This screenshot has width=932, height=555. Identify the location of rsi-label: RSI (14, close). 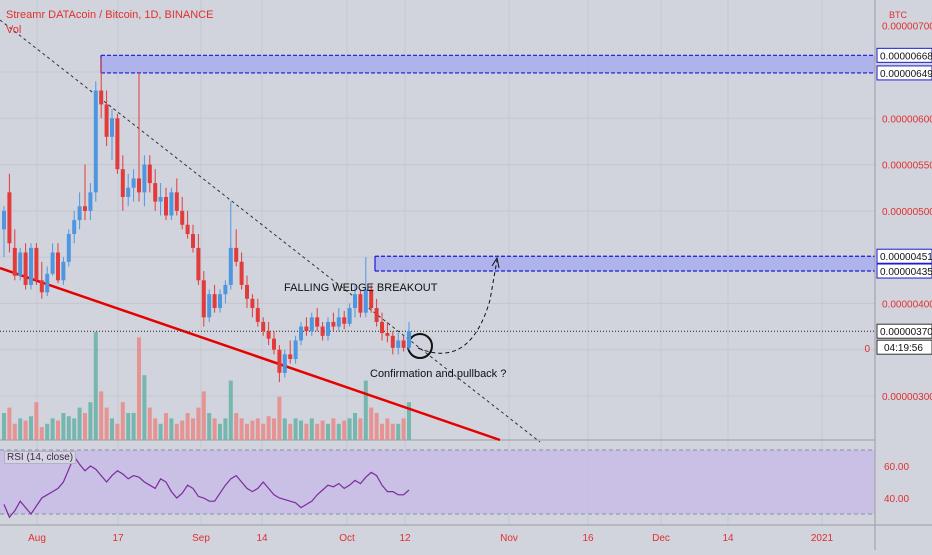
(40, 457).